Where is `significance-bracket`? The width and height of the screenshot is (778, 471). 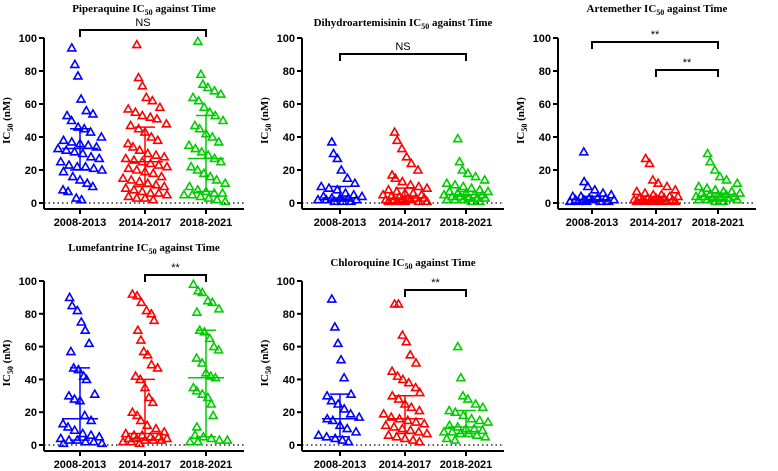
significance-bracket is located at coordinates (403, 57).